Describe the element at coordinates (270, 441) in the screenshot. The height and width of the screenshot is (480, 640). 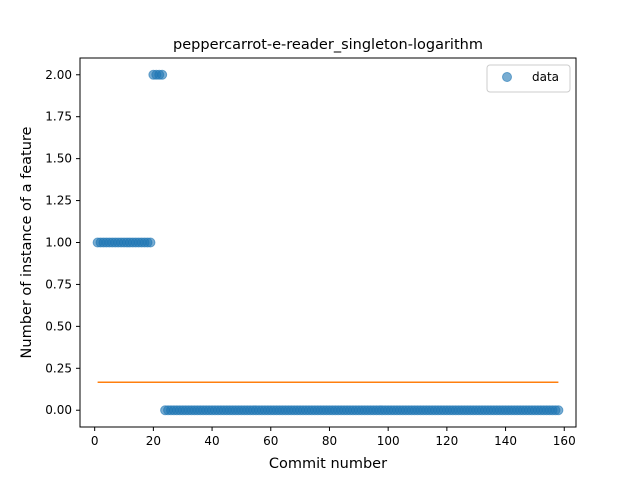
I see `x-tick-label: 60` at that location.